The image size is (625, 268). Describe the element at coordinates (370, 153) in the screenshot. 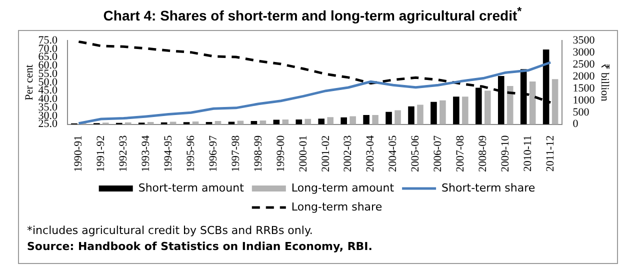

I see `x-tick-label: 2003-04` at that location.